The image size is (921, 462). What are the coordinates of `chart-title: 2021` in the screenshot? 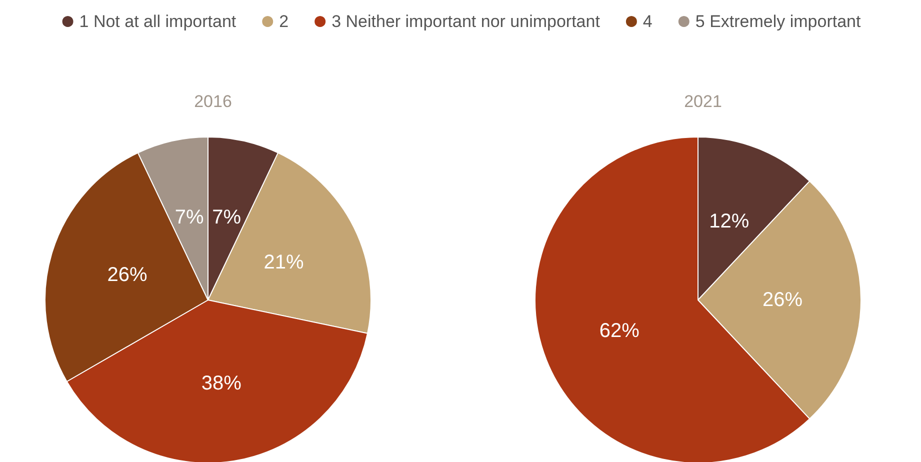 It's located at (703, 101).